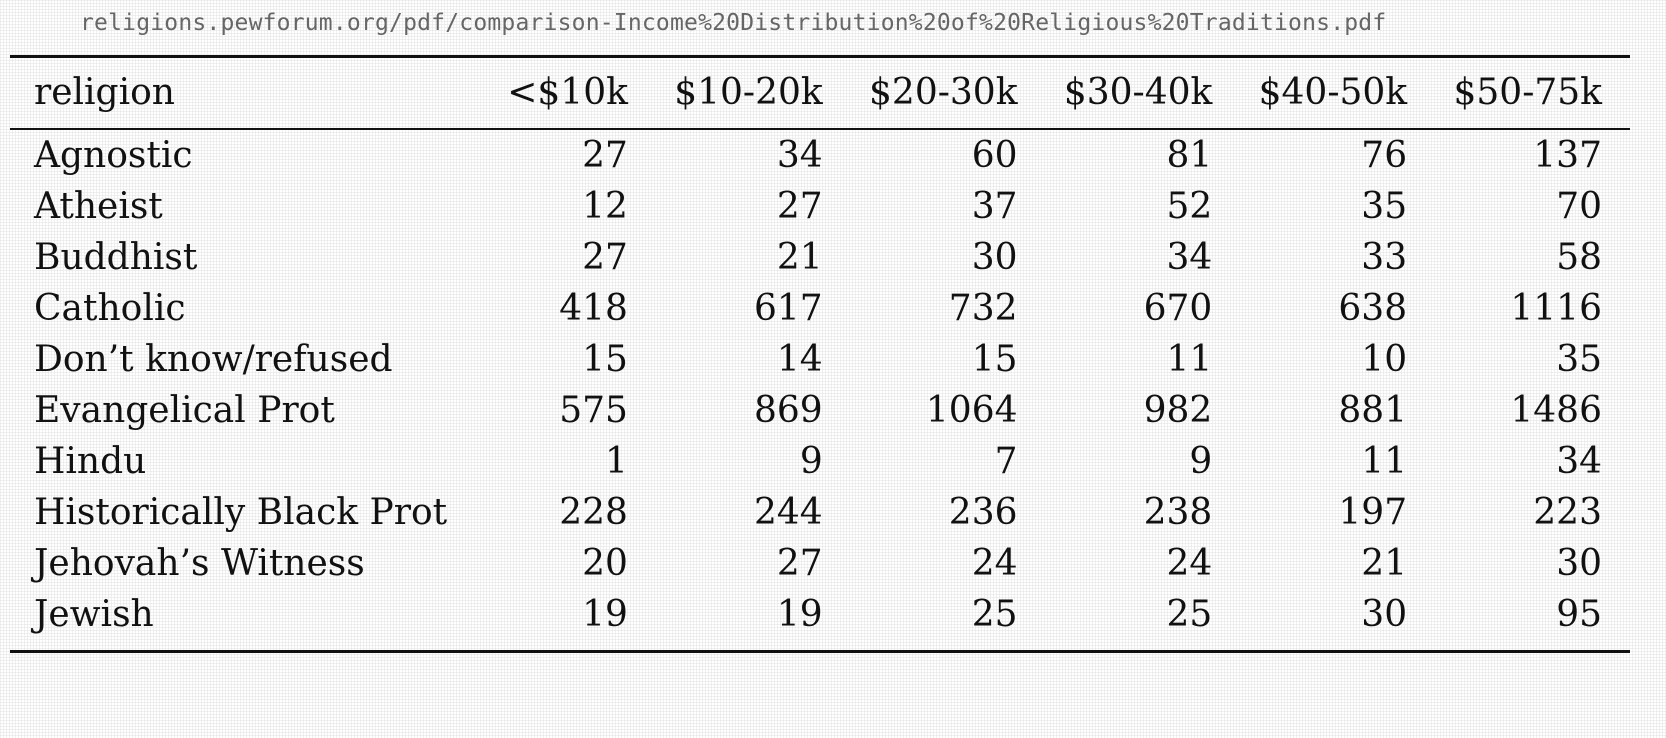  Describe the element at coordinates (567, 92) in the screenshot. I see `header-under-10k: <$10k` at that location.